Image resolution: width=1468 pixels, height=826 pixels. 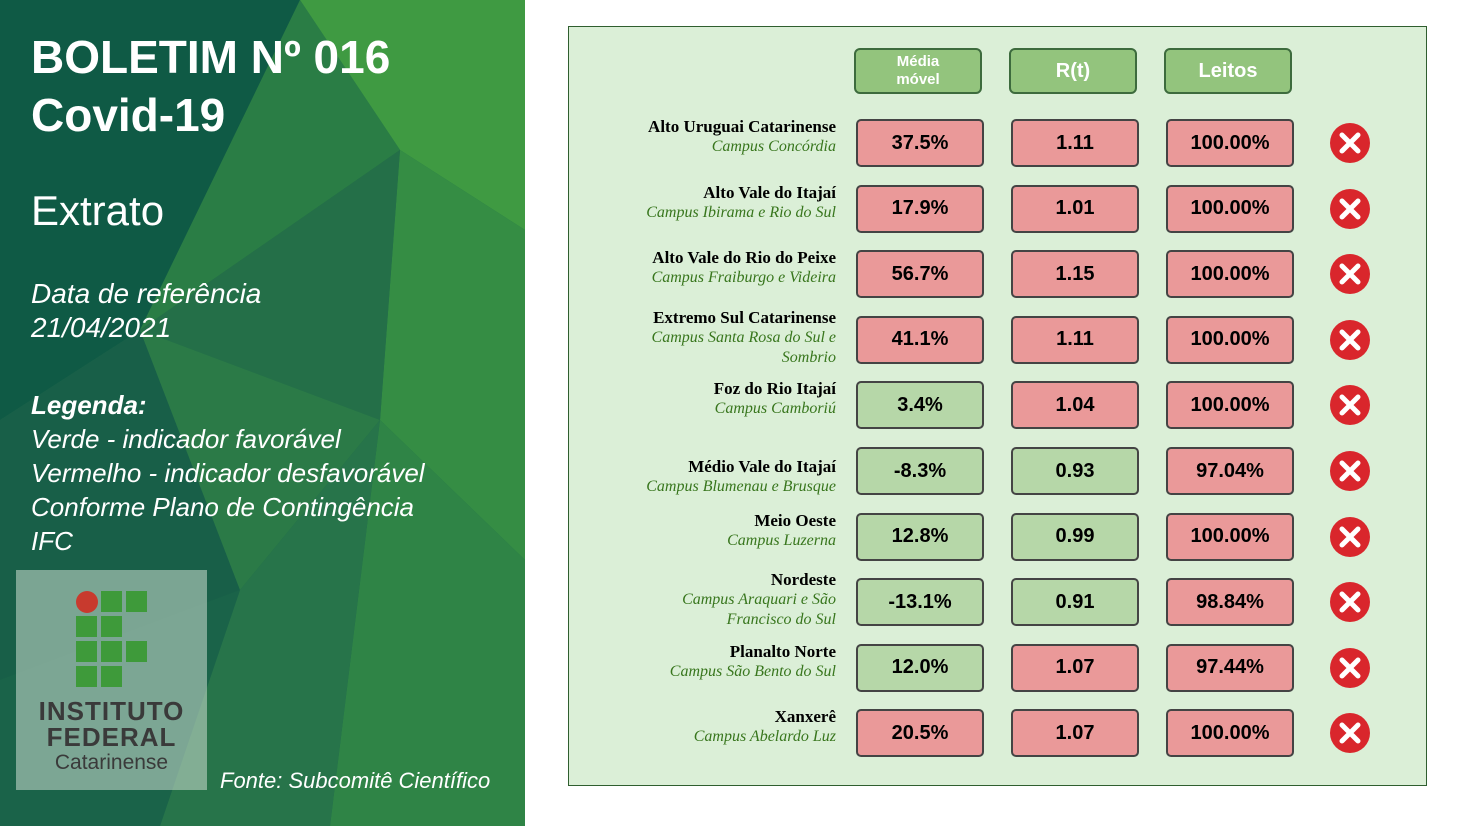 I want to click on header-leitos: Leitos, so click(x=1228, y=71).